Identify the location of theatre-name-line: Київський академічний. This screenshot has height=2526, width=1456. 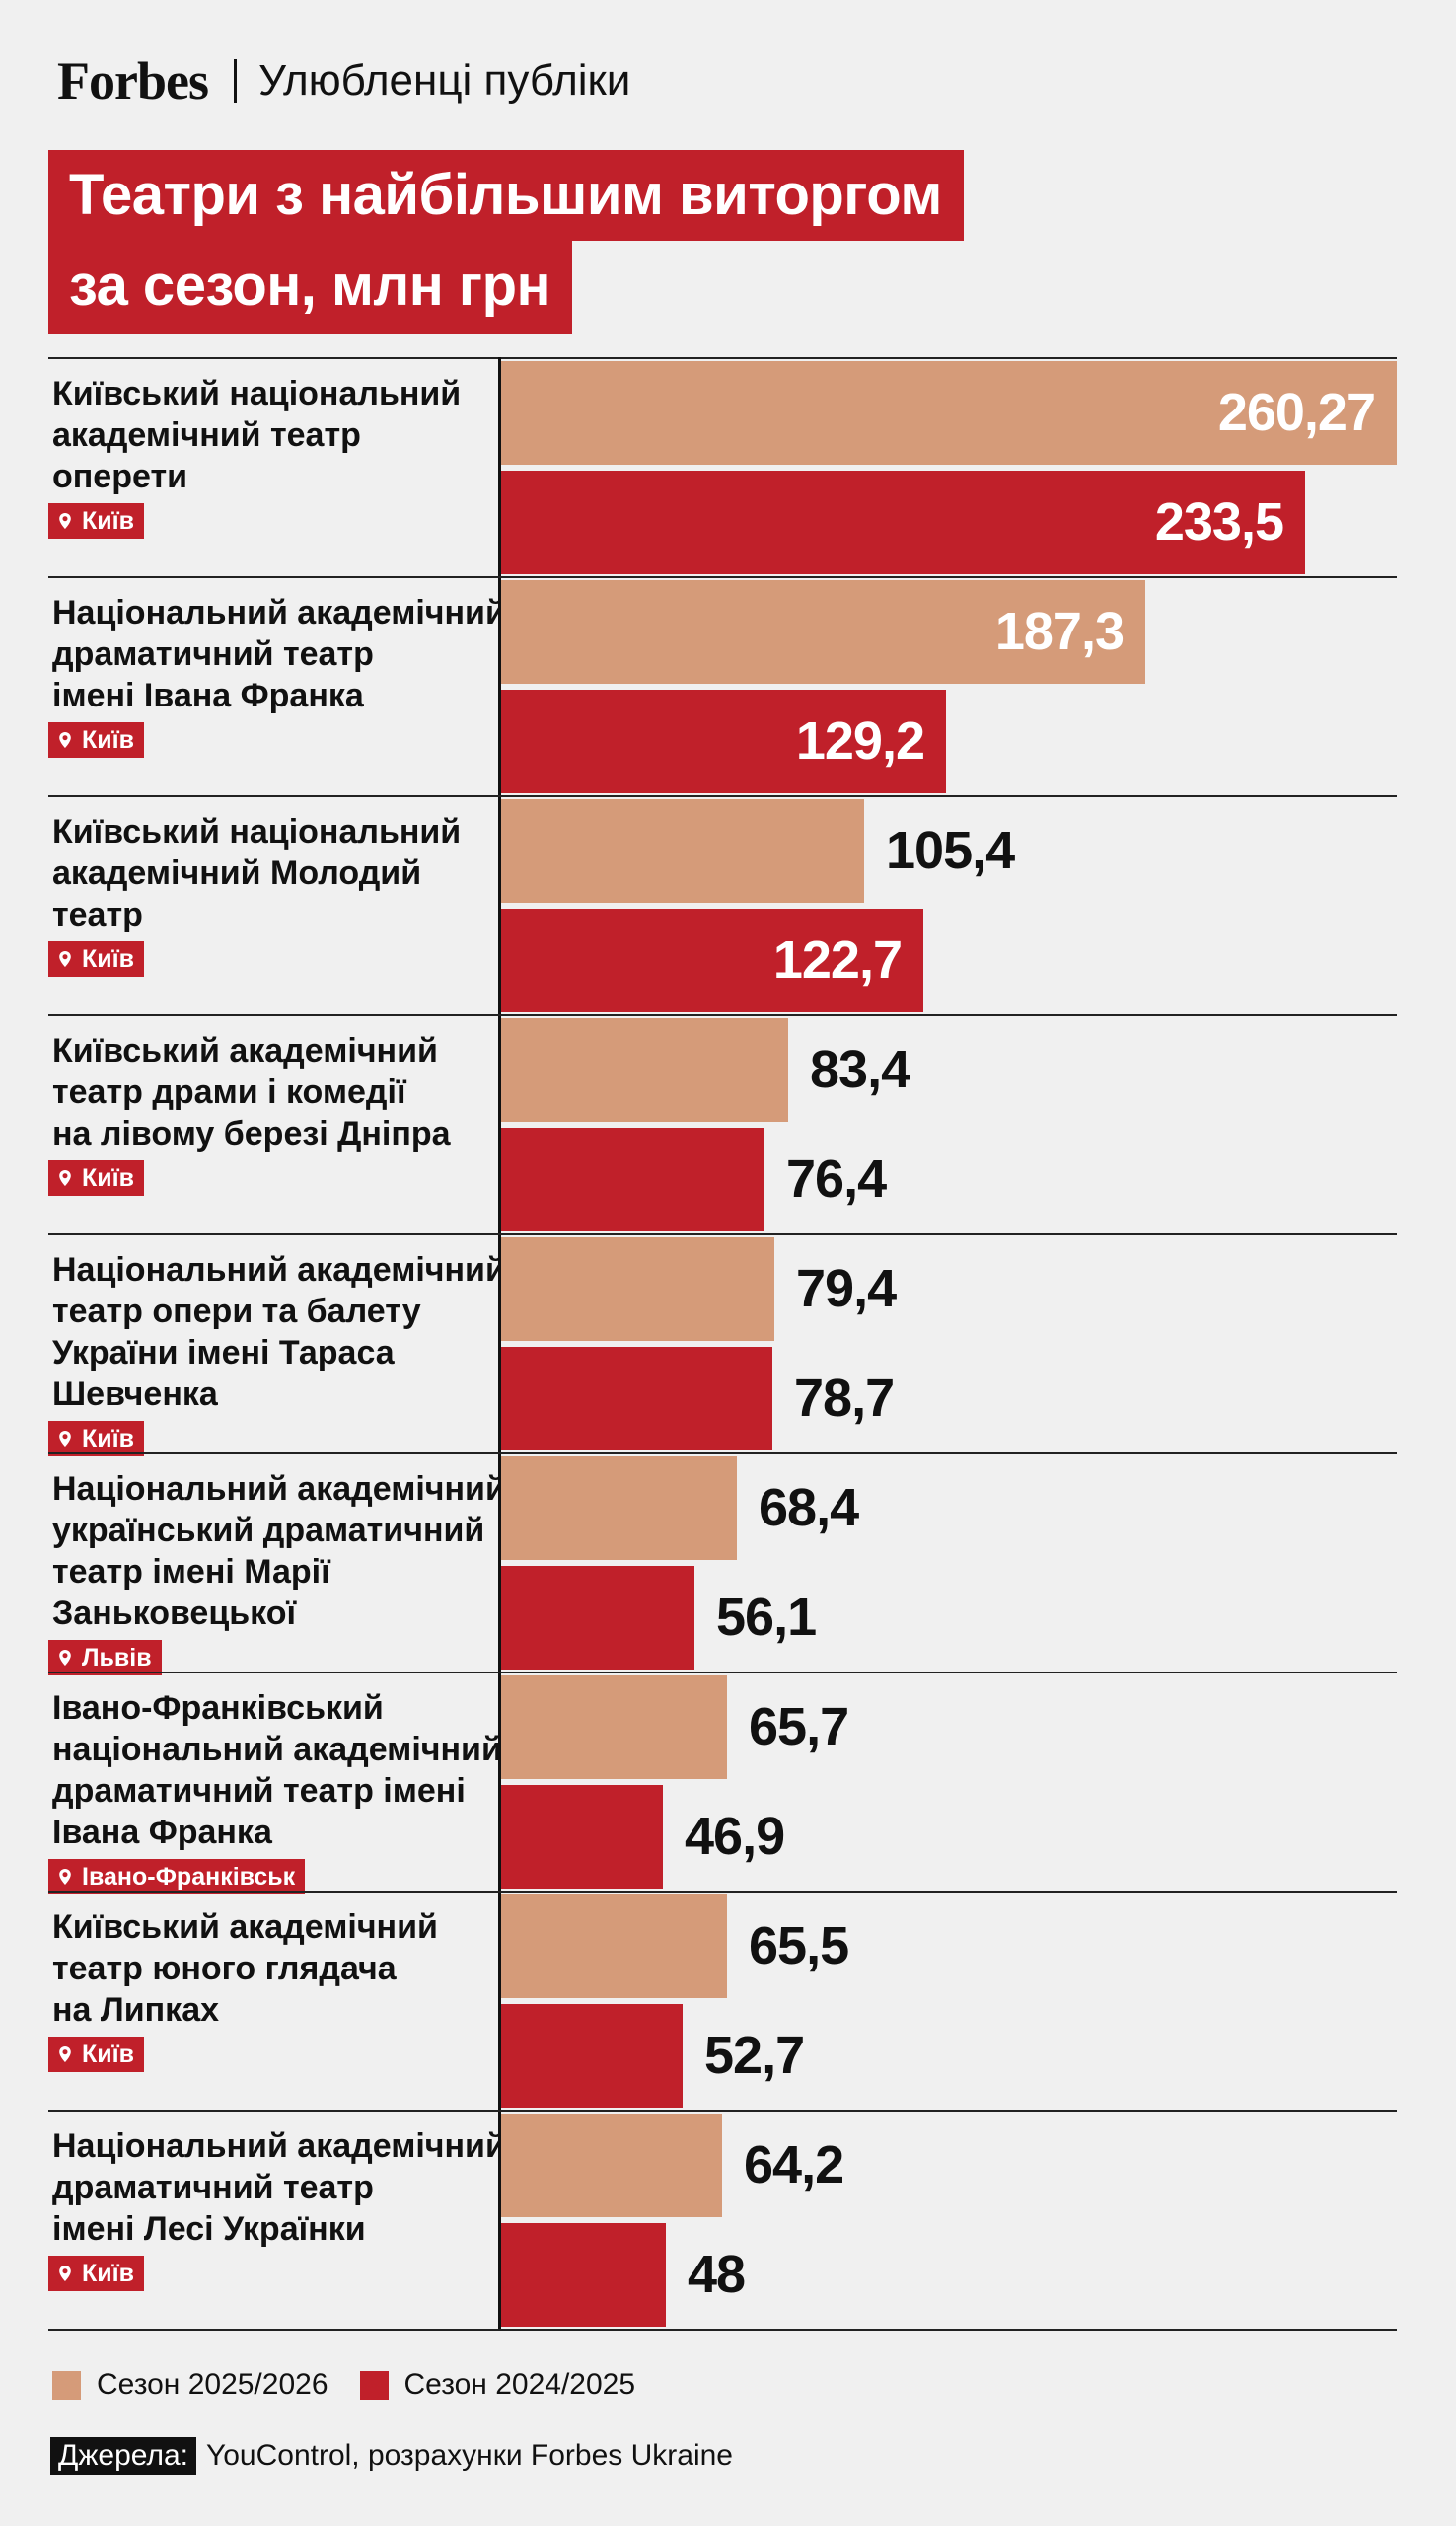
(245, 1051).